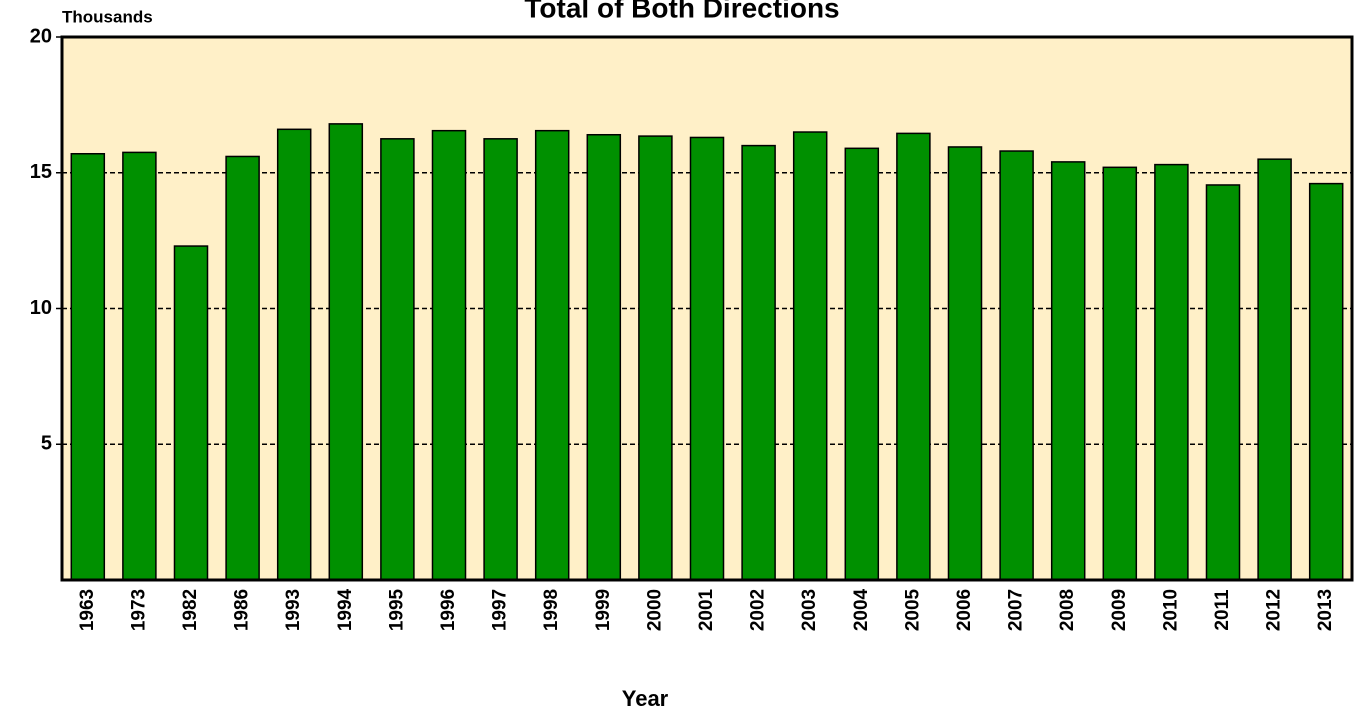 Image resolution: width=1362 pixels, height=713 pixels. Describe the element at coordinates (41, 36) in the screenshot. I see `y-tick-label: 20` at that location.